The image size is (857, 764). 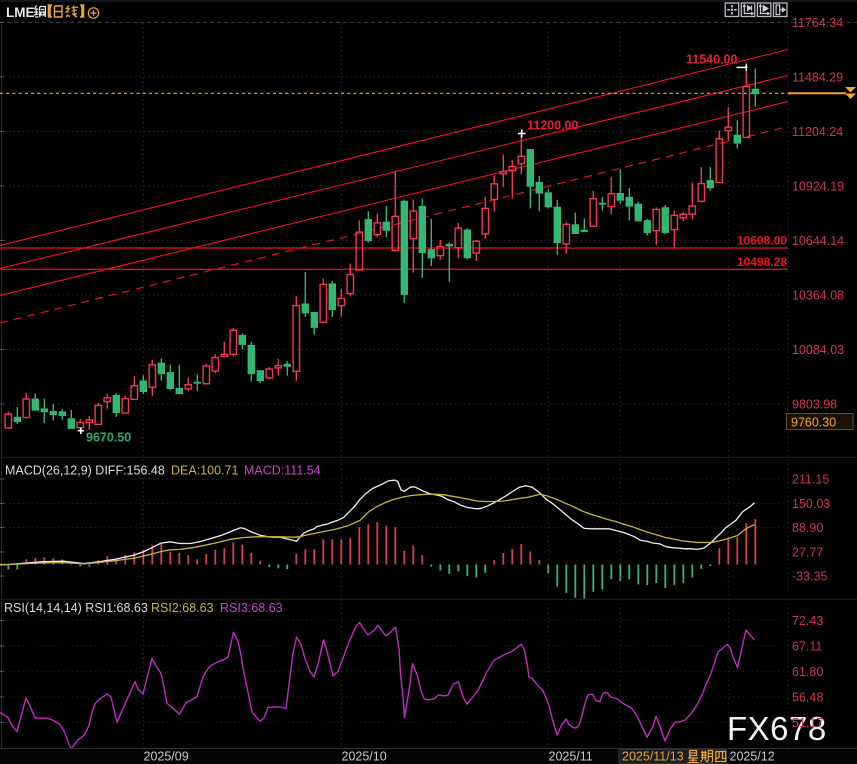 I want to click on svg-text: 10608.00, so click(x=762, y=241).